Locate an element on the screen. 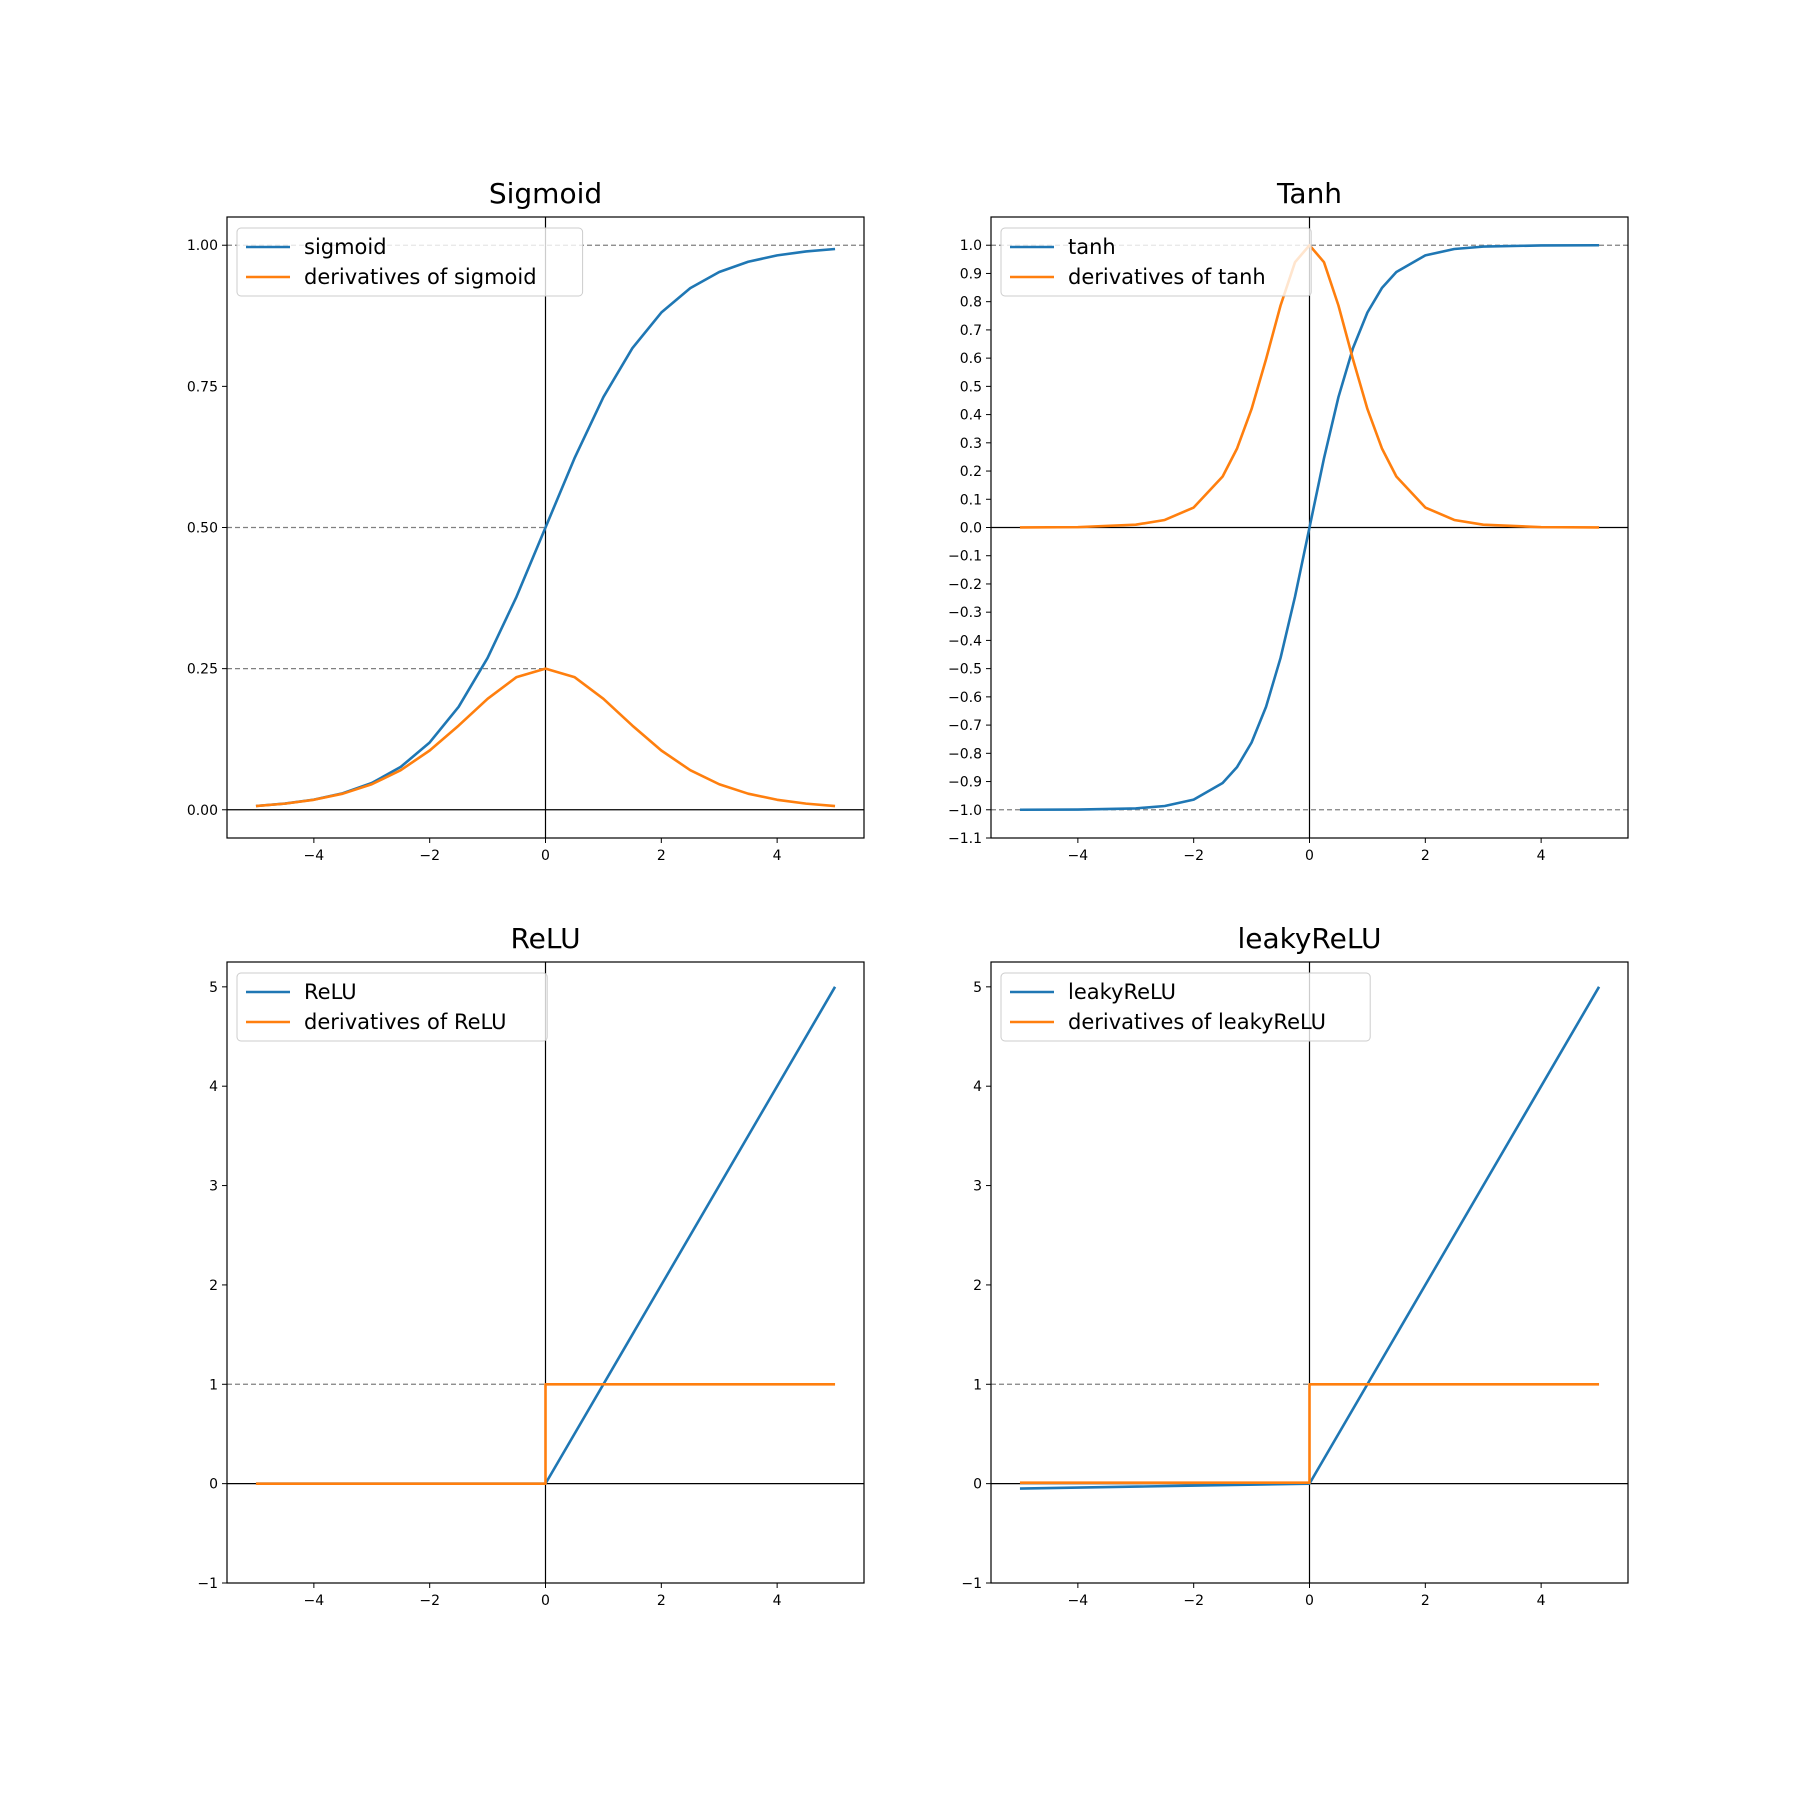  chart-title: ReLU is located at coordinates (545, 938).